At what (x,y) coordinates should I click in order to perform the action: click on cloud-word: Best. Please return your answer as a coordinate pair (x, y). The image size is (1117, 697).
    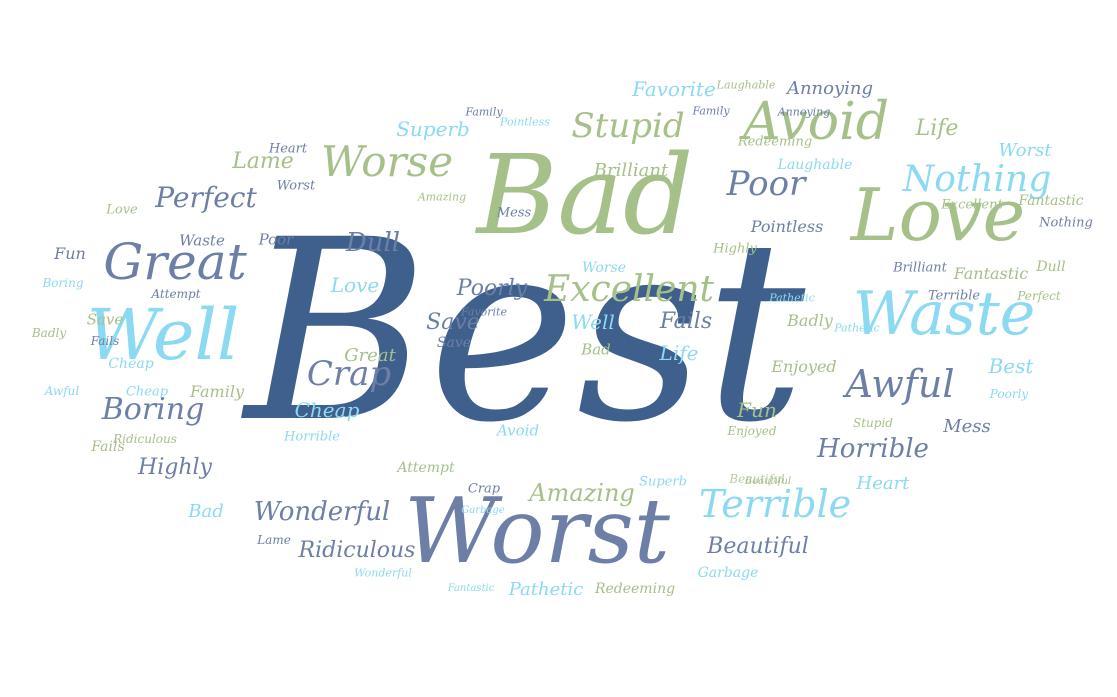
    Looking at the image, I should click on (1011, 366).